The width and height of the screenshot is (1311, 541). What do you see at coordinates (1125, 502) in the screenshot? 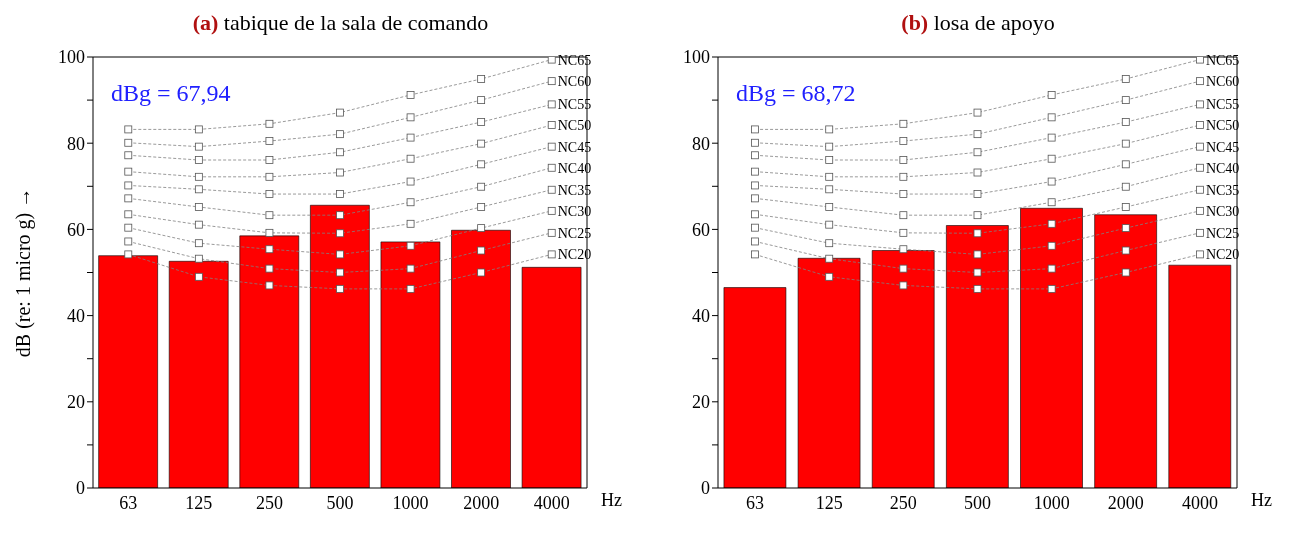
I see `x-tick-label: 2000` at bounding box center [1125, 502].